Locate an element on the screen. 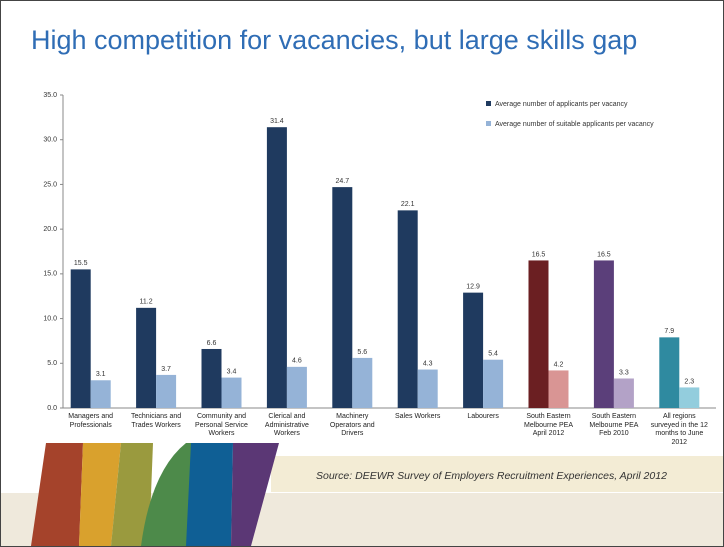 The height and width of the screenshot is (547, 724). x-tick-label: Labourers is located at coordinates (483, 416).